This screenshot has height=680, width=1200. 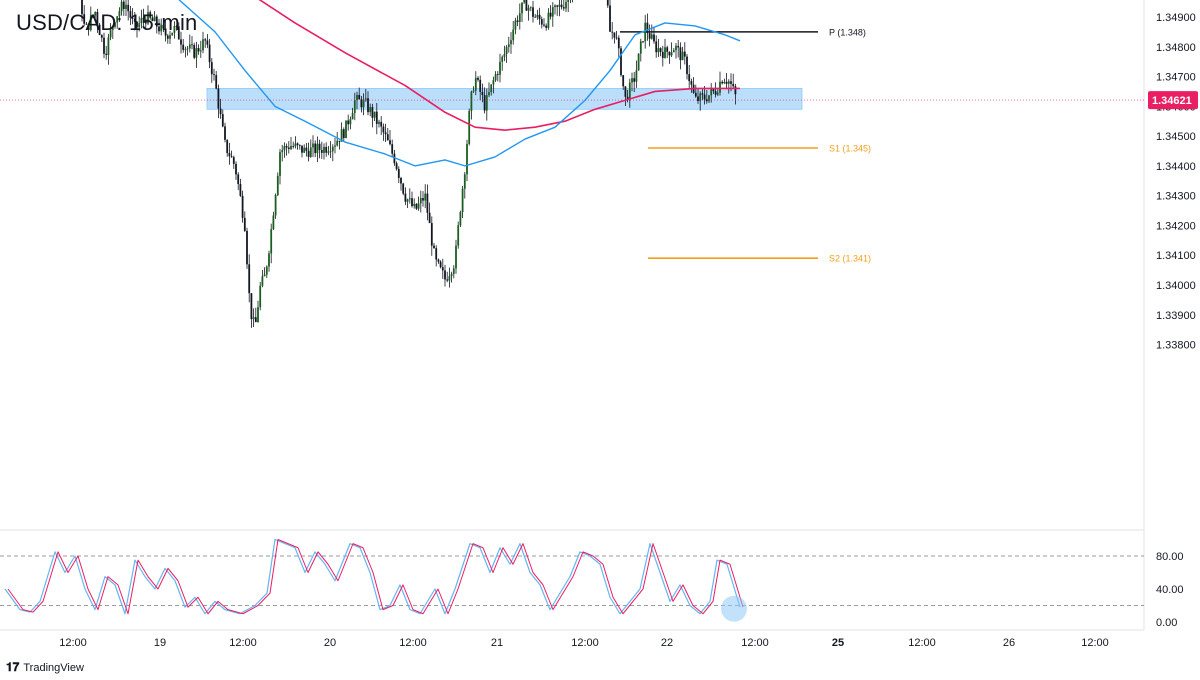 What do you see at coordinates (1176, 286) in the screenshot?
I see `price-tick-label: 1.34000` at bounding box center [1176, 286].